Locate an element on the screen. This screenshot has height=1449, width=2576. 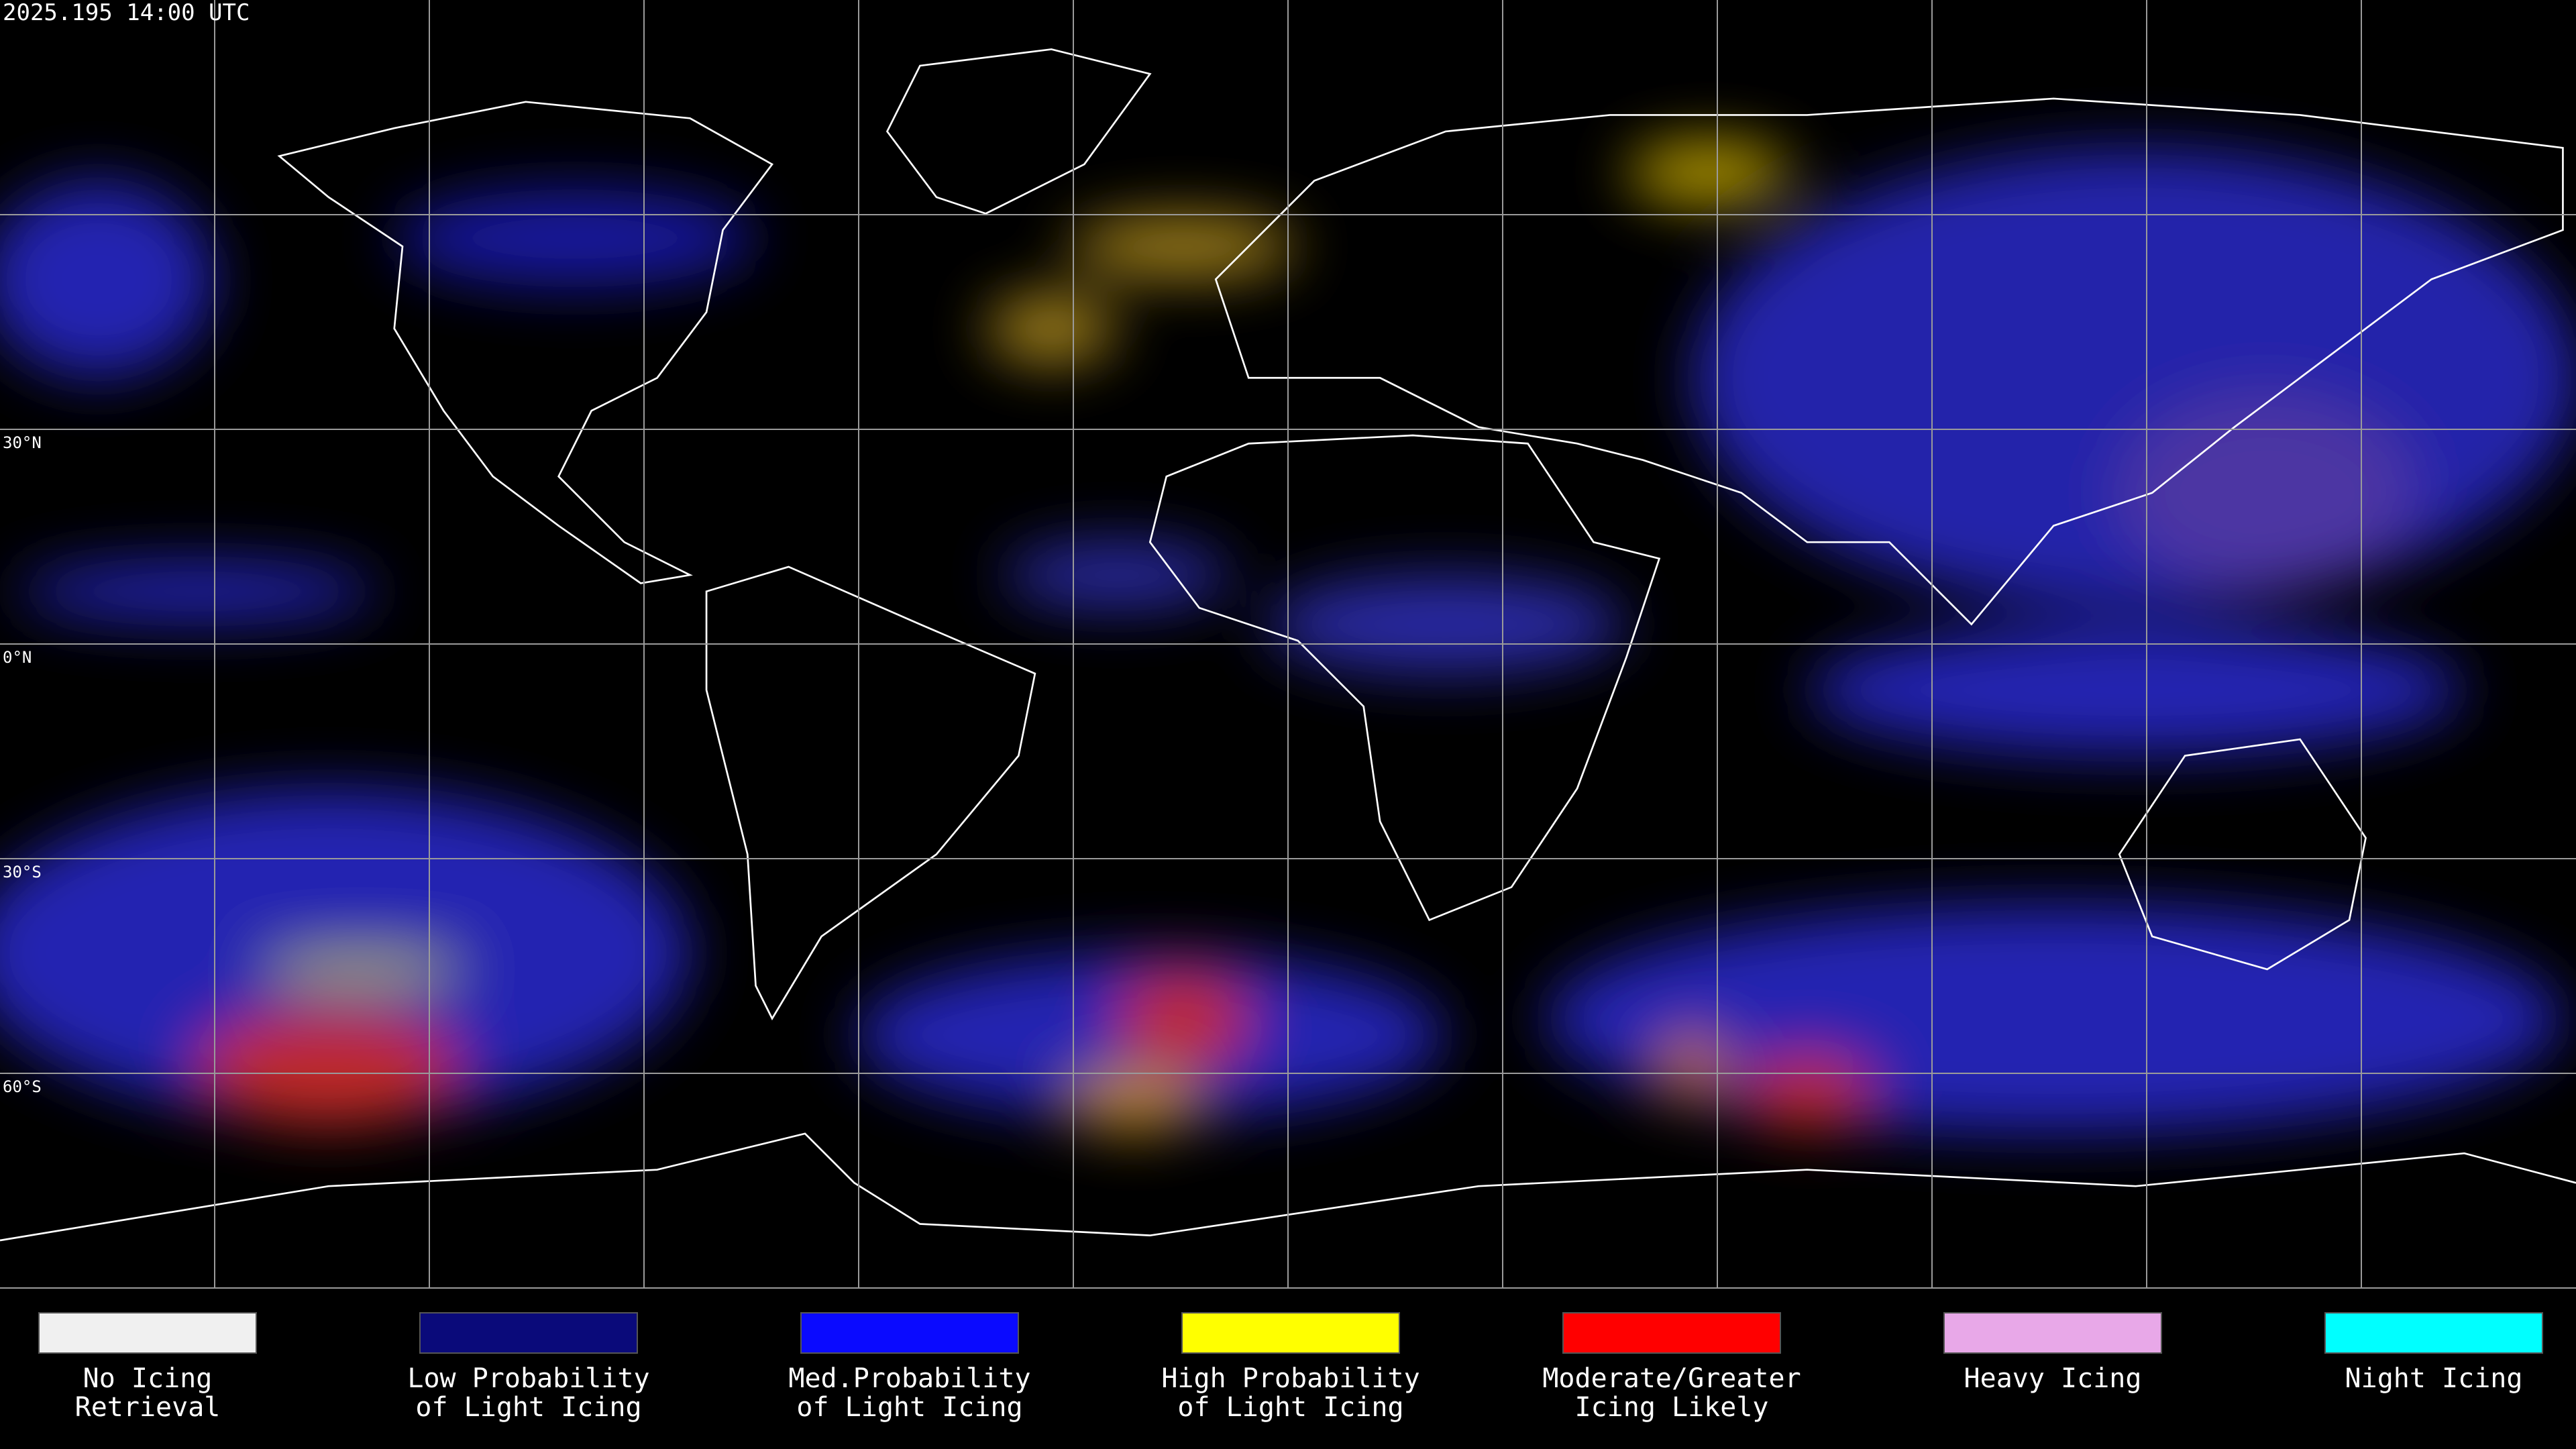
legend-label: High Probability is located at coordinates (1290, 1378).